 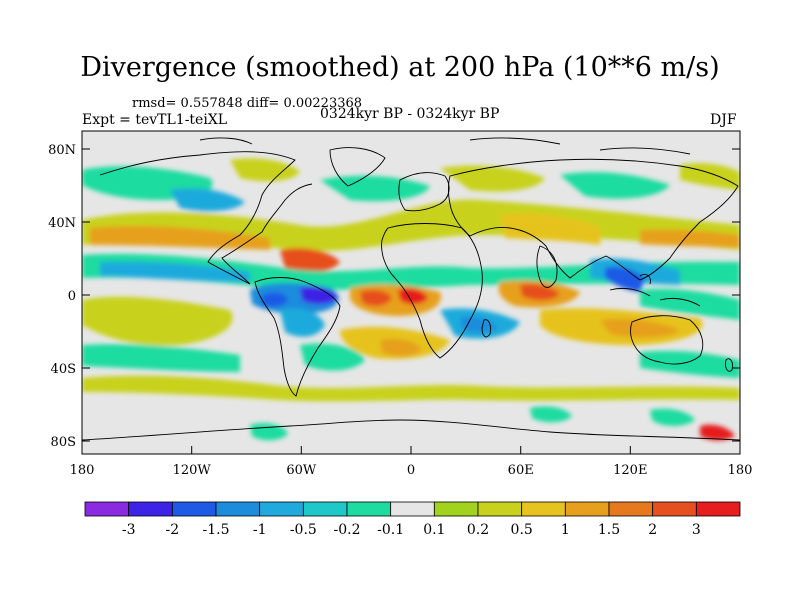 What do you see at coordinates (247, 103) in the screenshot?
I see `stats-text: rmsd= 0.557848 diff= 0.00223368` at bounding box center [247, 103].